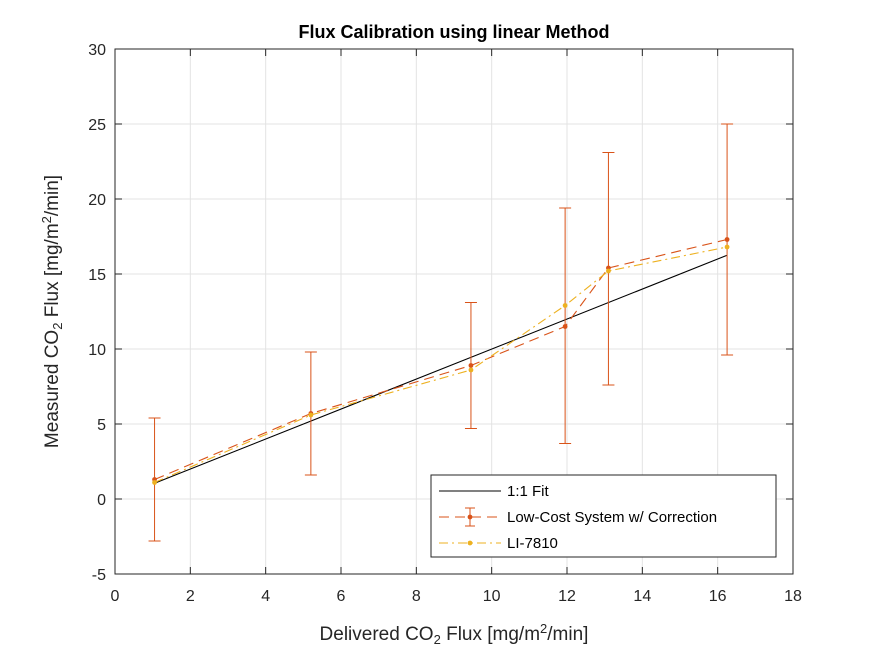 The image size is (875, 656). What do you see at coordinates (567, 634) in the screenshot?
I see `x-label-suffix: /min]` at bounding box center [567, 634].